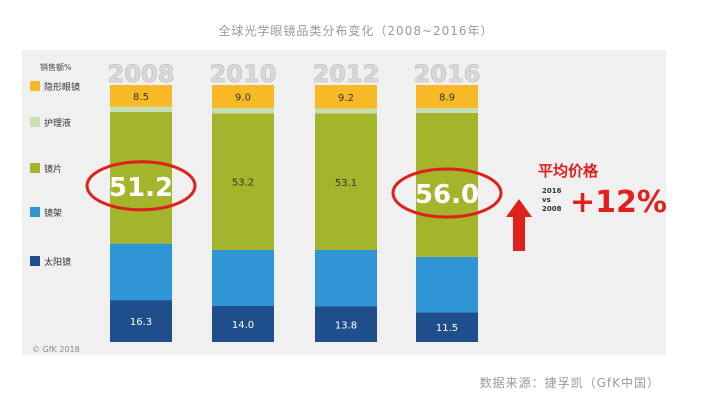 This screenshot has width=712, height=411. Describe the element at coordinates (569, 383) in the screenshot. I see `source-note: 数据来源：捷孚凯（GfK中国）` at that location.